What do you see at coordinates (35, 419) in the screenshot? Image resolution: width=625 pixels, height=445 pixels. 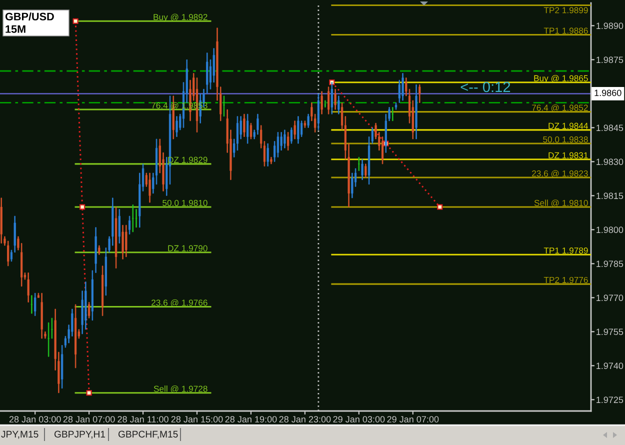 I see `x-tick-label: 28 Jan 03:00` at bounding box center [35, 419].